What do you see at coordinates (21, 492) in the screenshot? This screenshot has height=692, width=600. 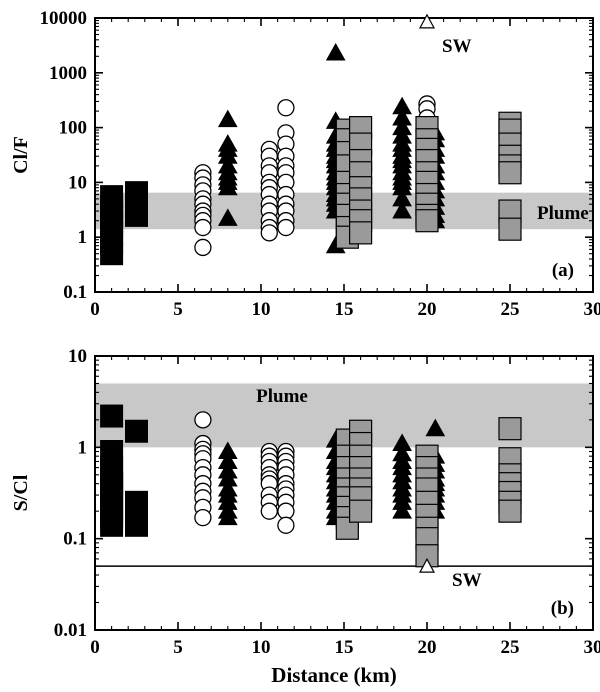 I see `y-axis-label: S/Cl` at bounding box center [21, 492].